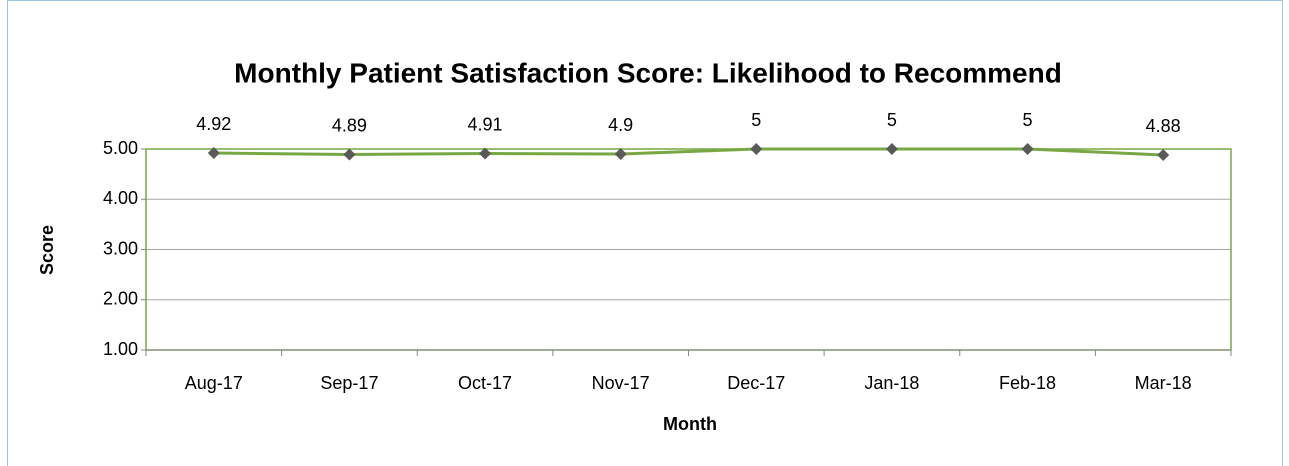 The width and height of the screenshot is (1289, 466). I want to click on x-tick-label: Mar-18, so click(1163, 383).